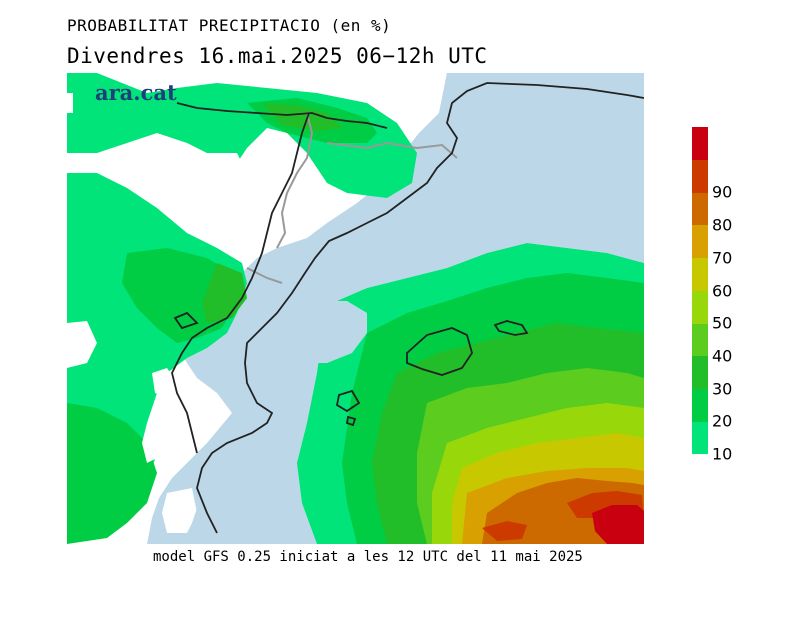 This screenshot has width=800, height=617. I want to click on legend-tick-label: 20, so click(722, 421).